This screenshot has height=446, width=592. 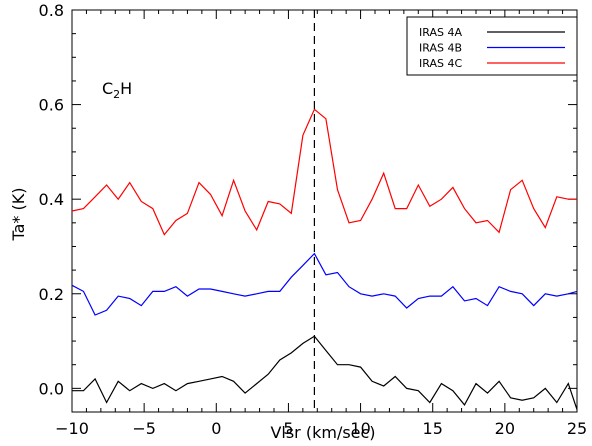 What do you see at coordinates (440, 63) in the screenshot?
I see `legend-label: IRAS 4C` at bounding box center [440, 63].